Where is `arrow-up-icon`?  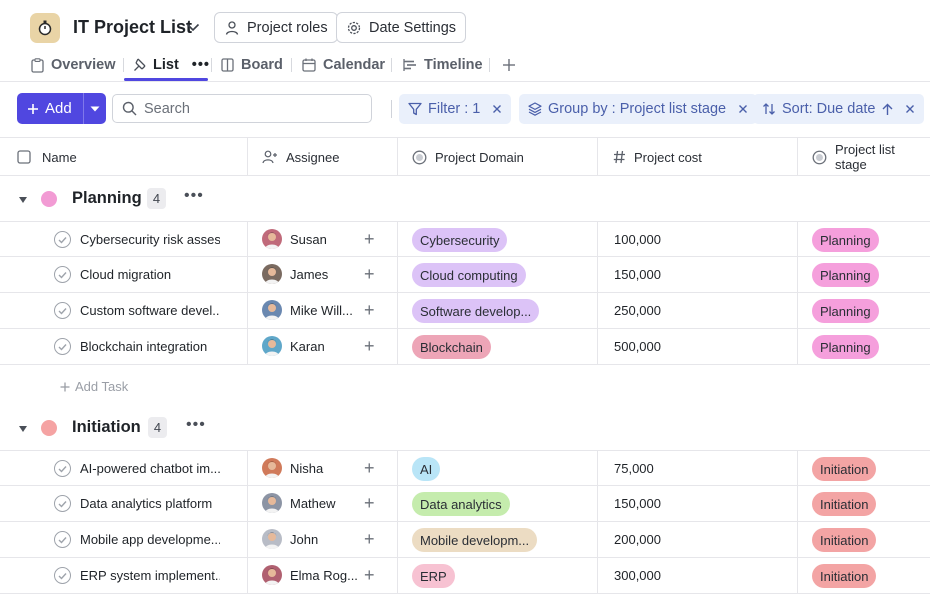 arrow-up-icon is located at coordinates (887, 109).